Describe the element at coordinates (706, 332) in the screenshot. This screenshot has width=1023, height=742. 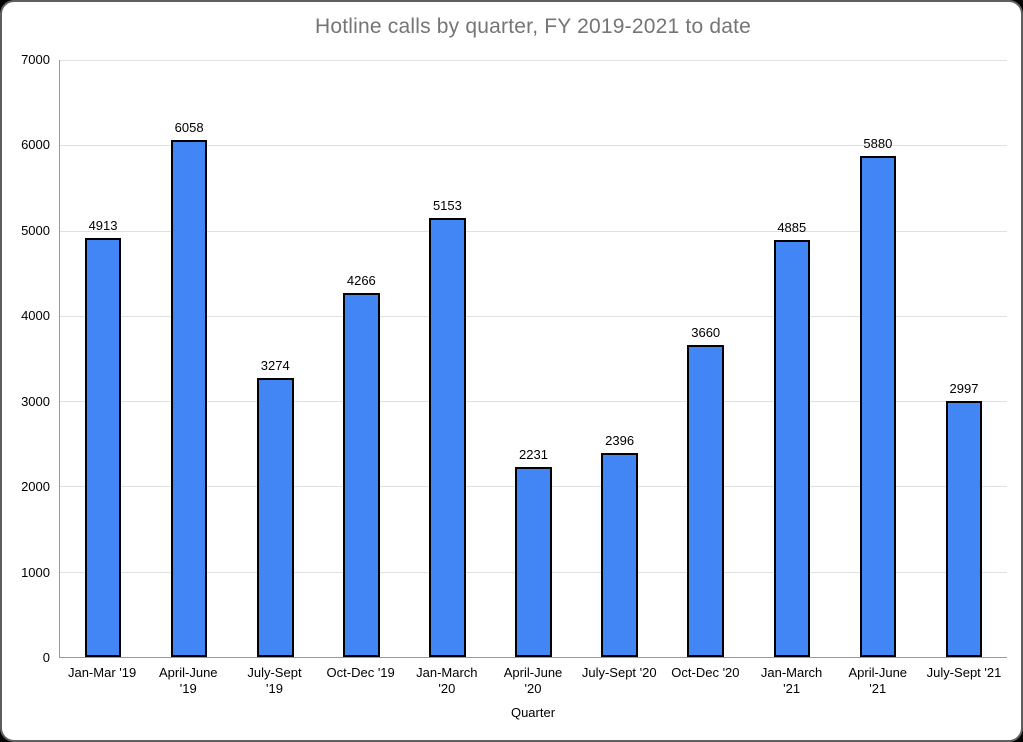
I see `bar-value-label: 3660` at that location.